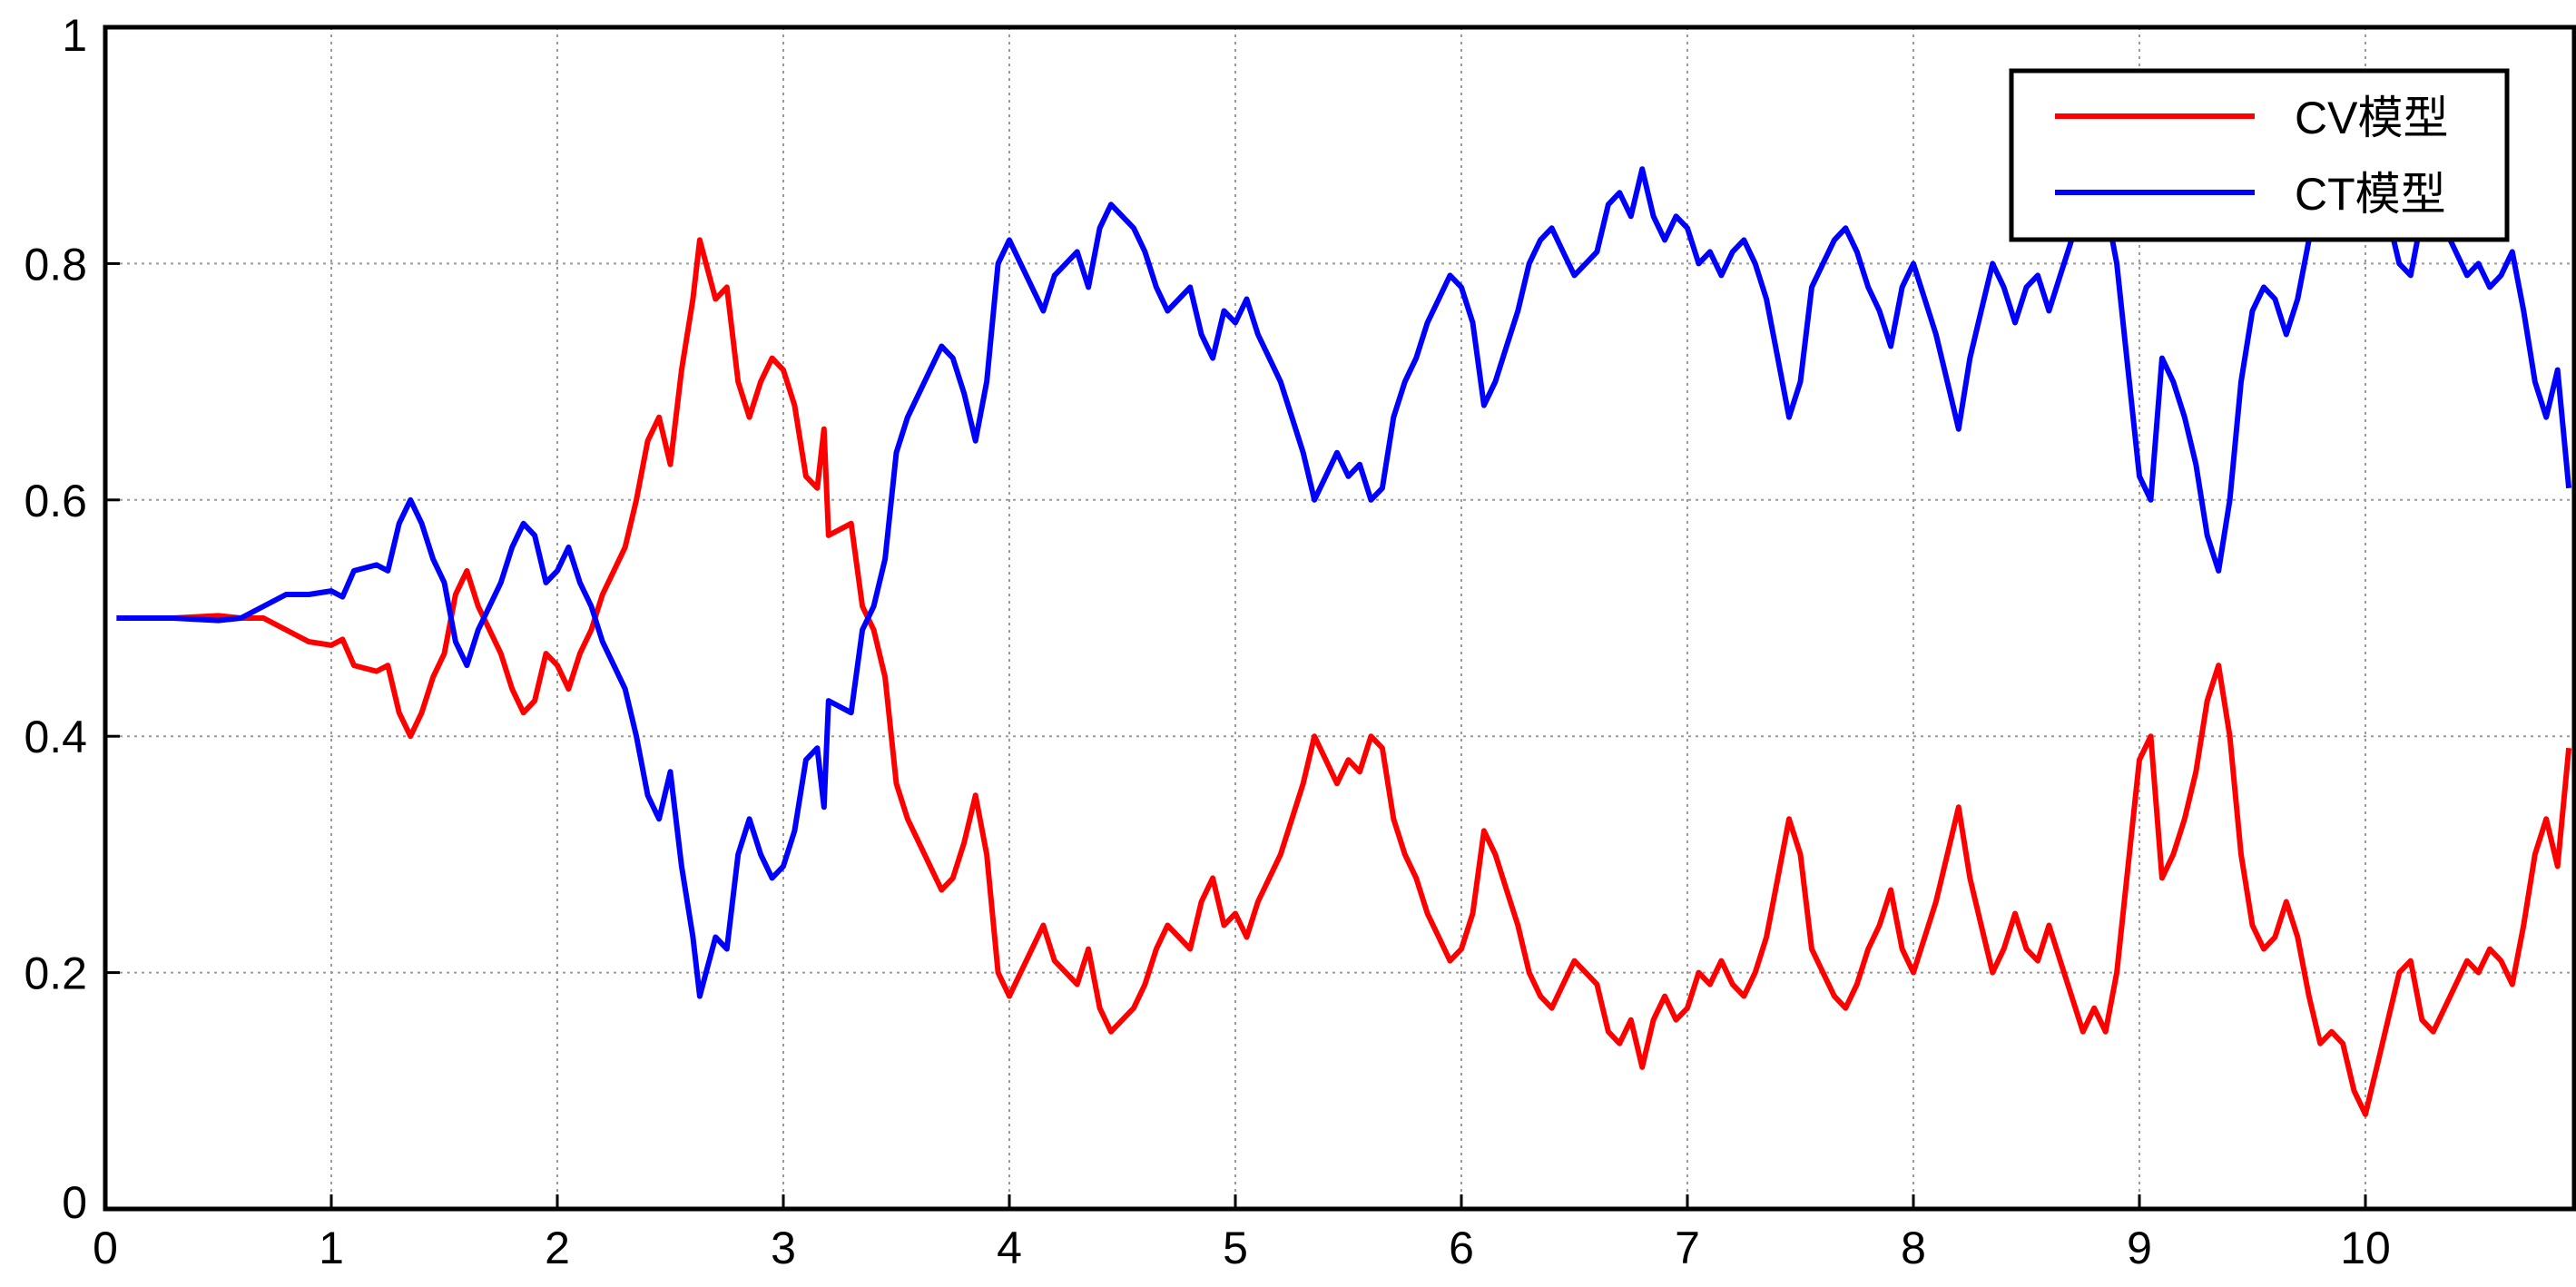  Describe the element at coordinates (55, 264) in the screenshot. I see `y-tick-label-0.8: 0.8` at that location.